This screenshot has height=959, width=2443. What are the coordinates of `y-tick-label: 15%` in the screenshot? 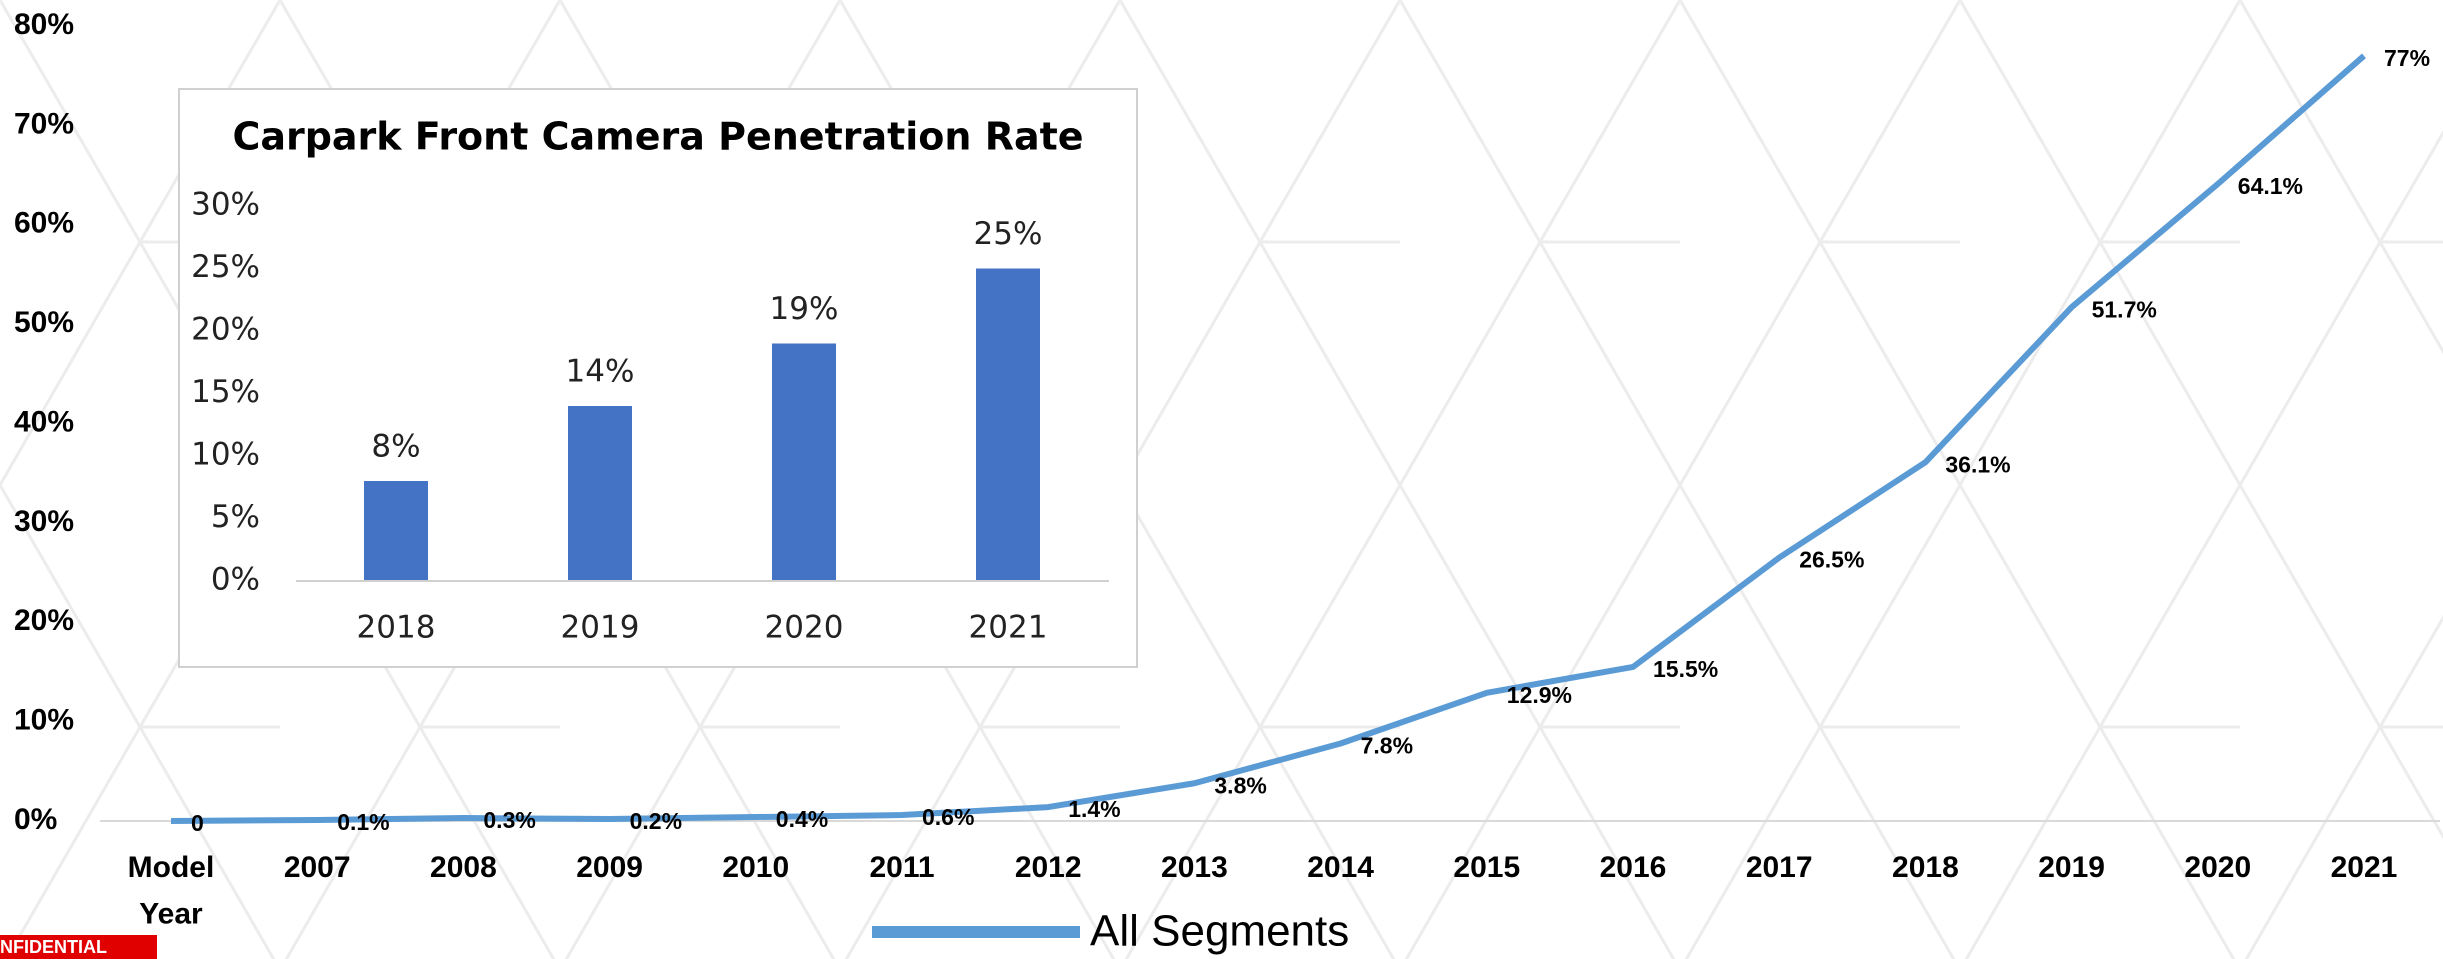 It's located at (225, 392).